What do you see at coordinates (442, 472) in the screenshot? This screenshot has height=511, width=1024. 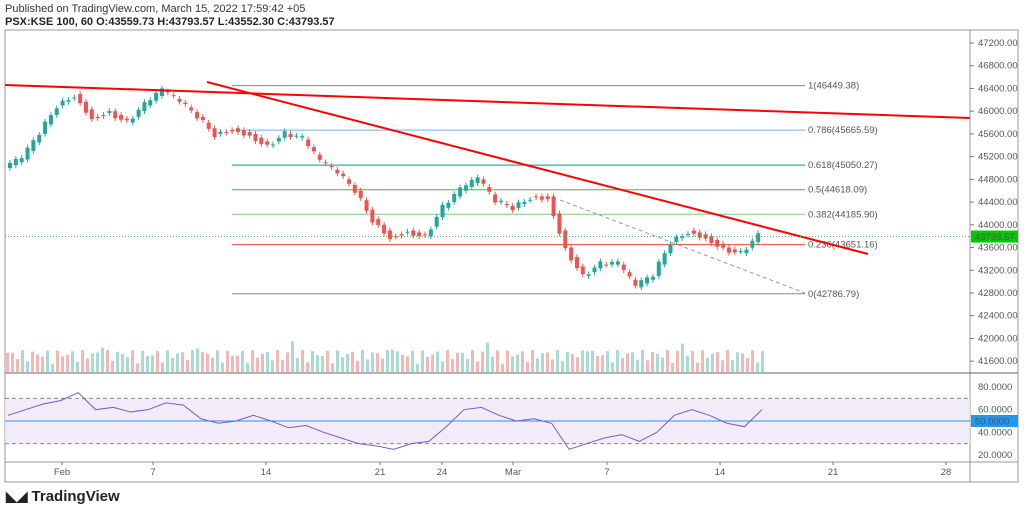 I see `time-label: 24` at bounding box center [442, 472].